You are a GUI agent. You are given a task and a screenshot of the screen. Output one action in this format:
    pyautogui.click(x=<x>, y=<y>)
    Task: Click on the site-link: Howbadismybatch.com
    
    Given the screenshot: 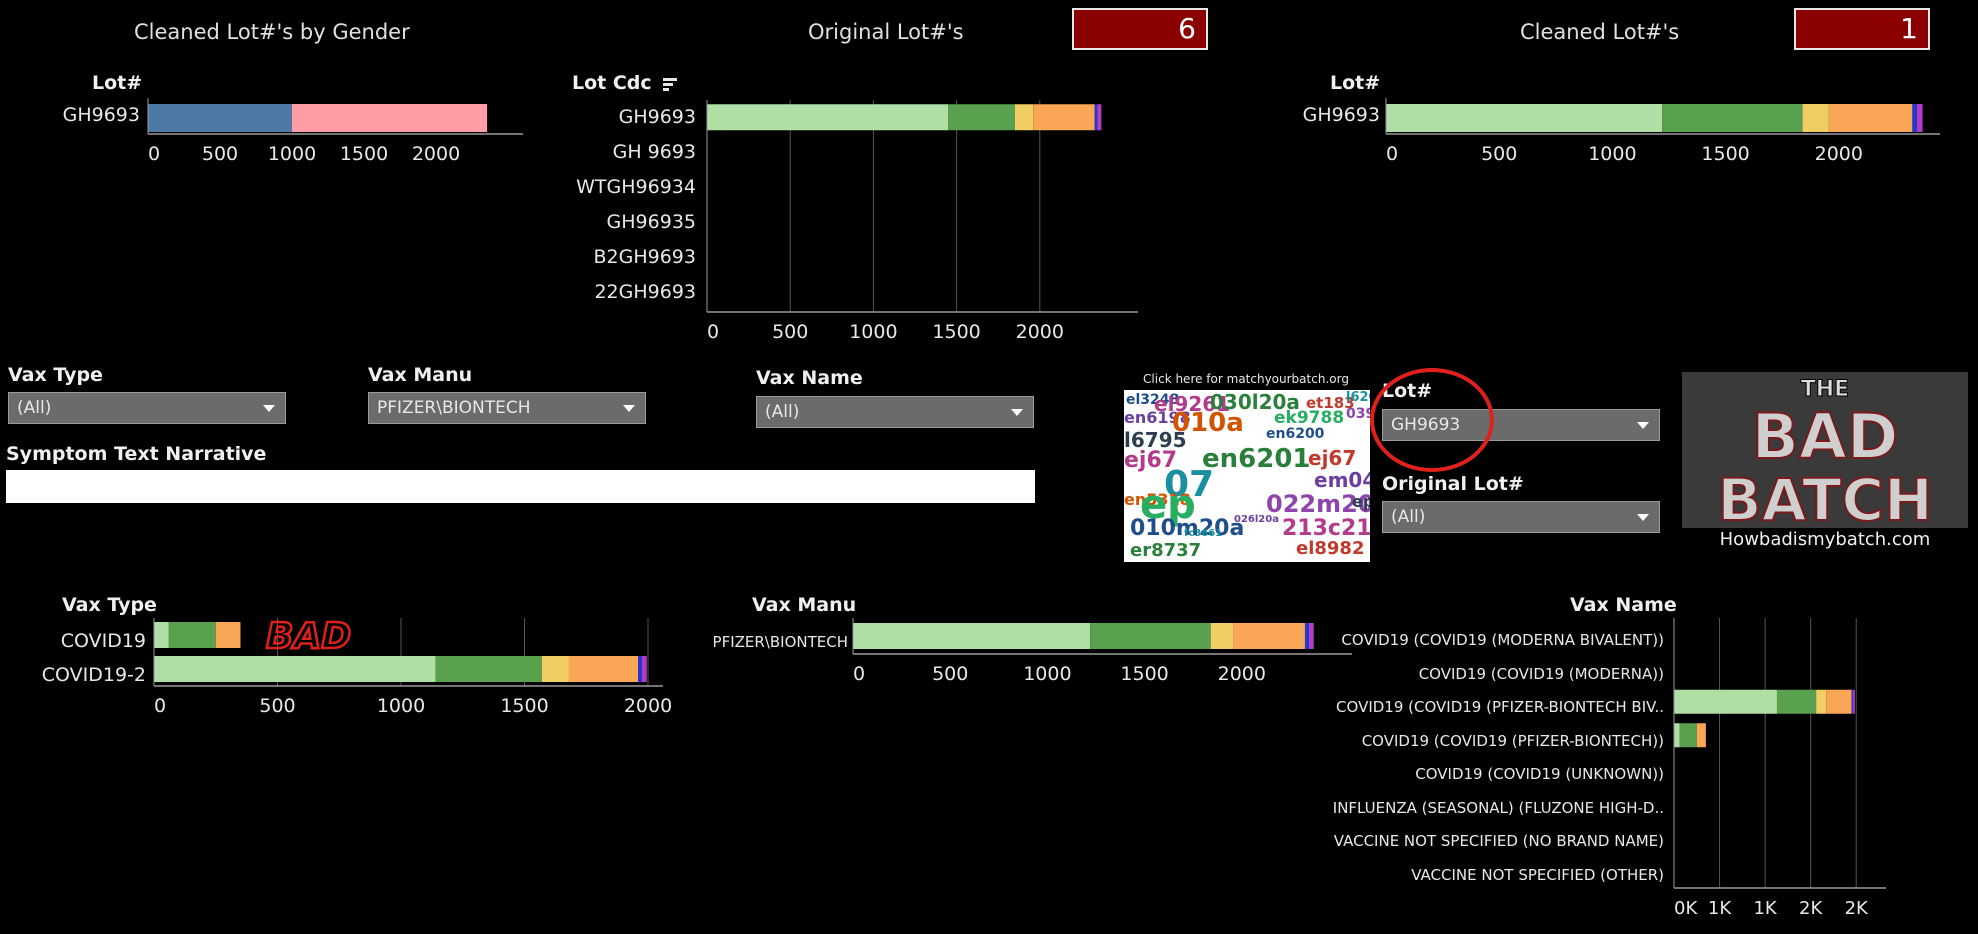 What is the action you would take?
    pyautogui.click(x=1825, y=539)
    